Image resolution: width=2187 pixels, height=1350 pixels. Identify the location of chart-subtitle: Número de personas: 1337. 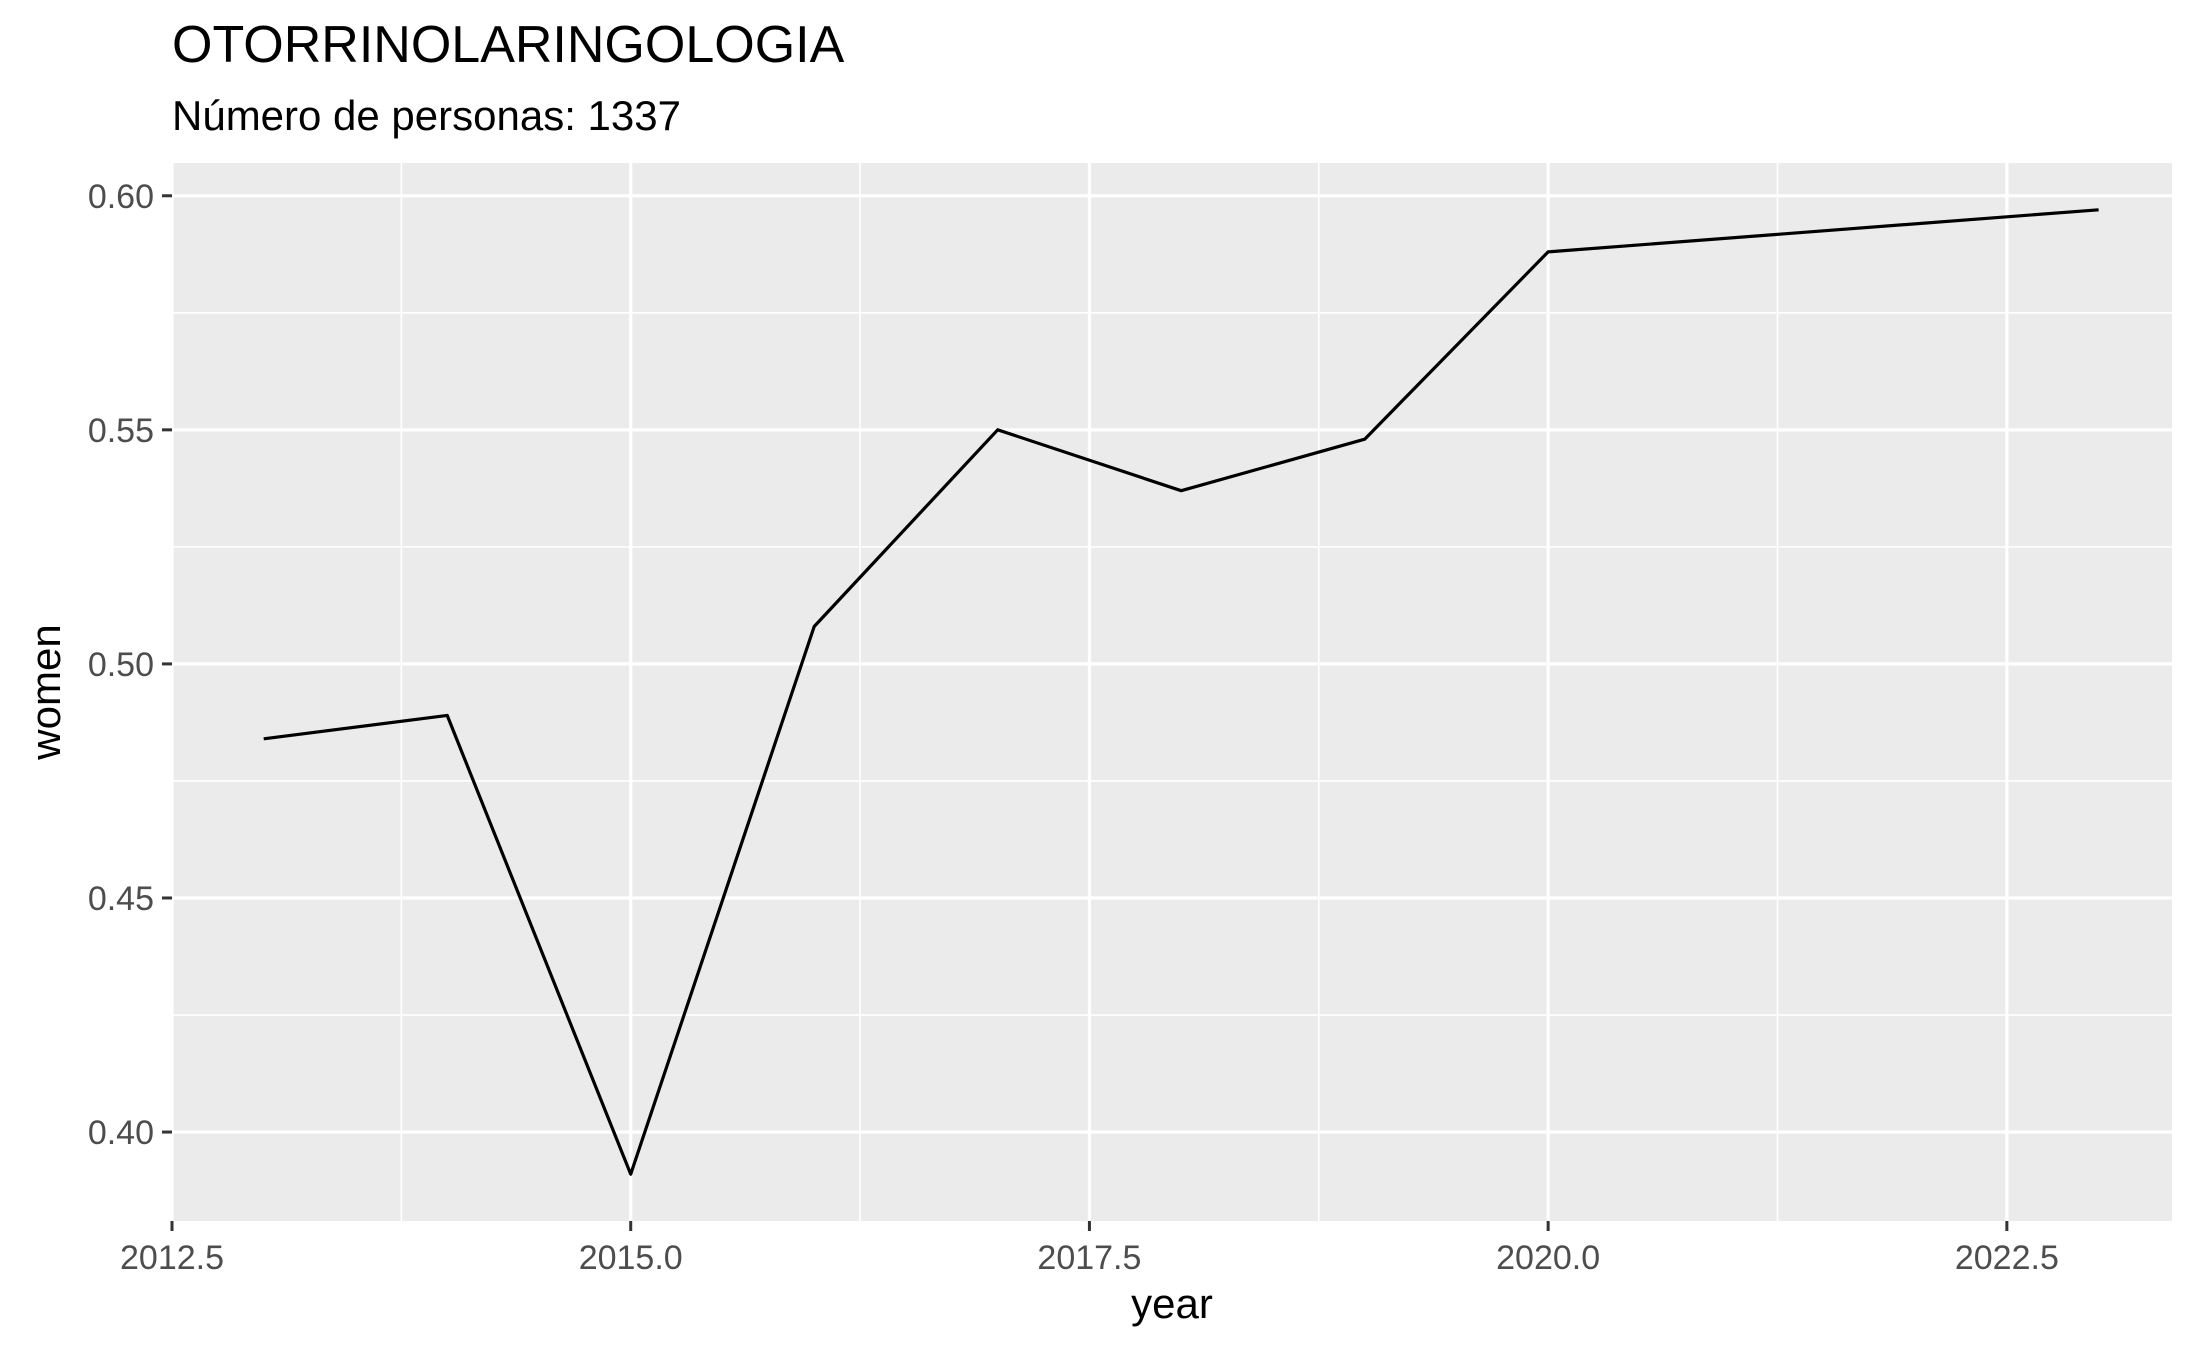
(426, 115).